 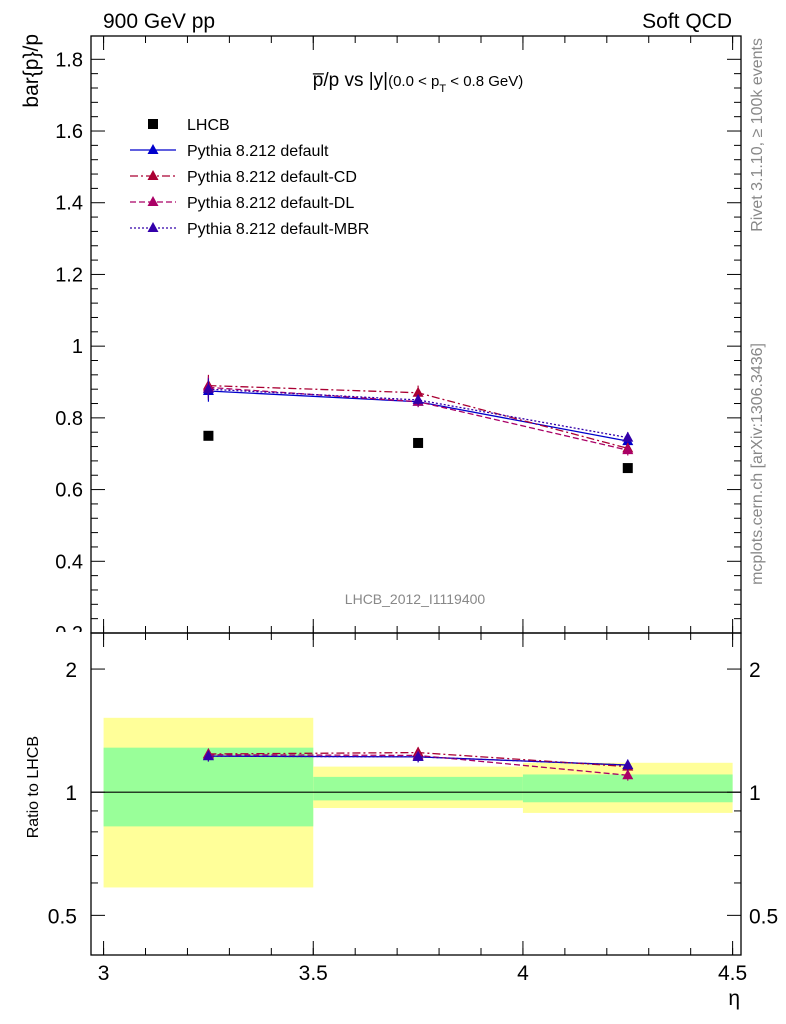 What do you see at coordinates (258, 151) in the screenshot?
I see `legend-label: Pythia 8.212 default` at bounding box center [258, 151].